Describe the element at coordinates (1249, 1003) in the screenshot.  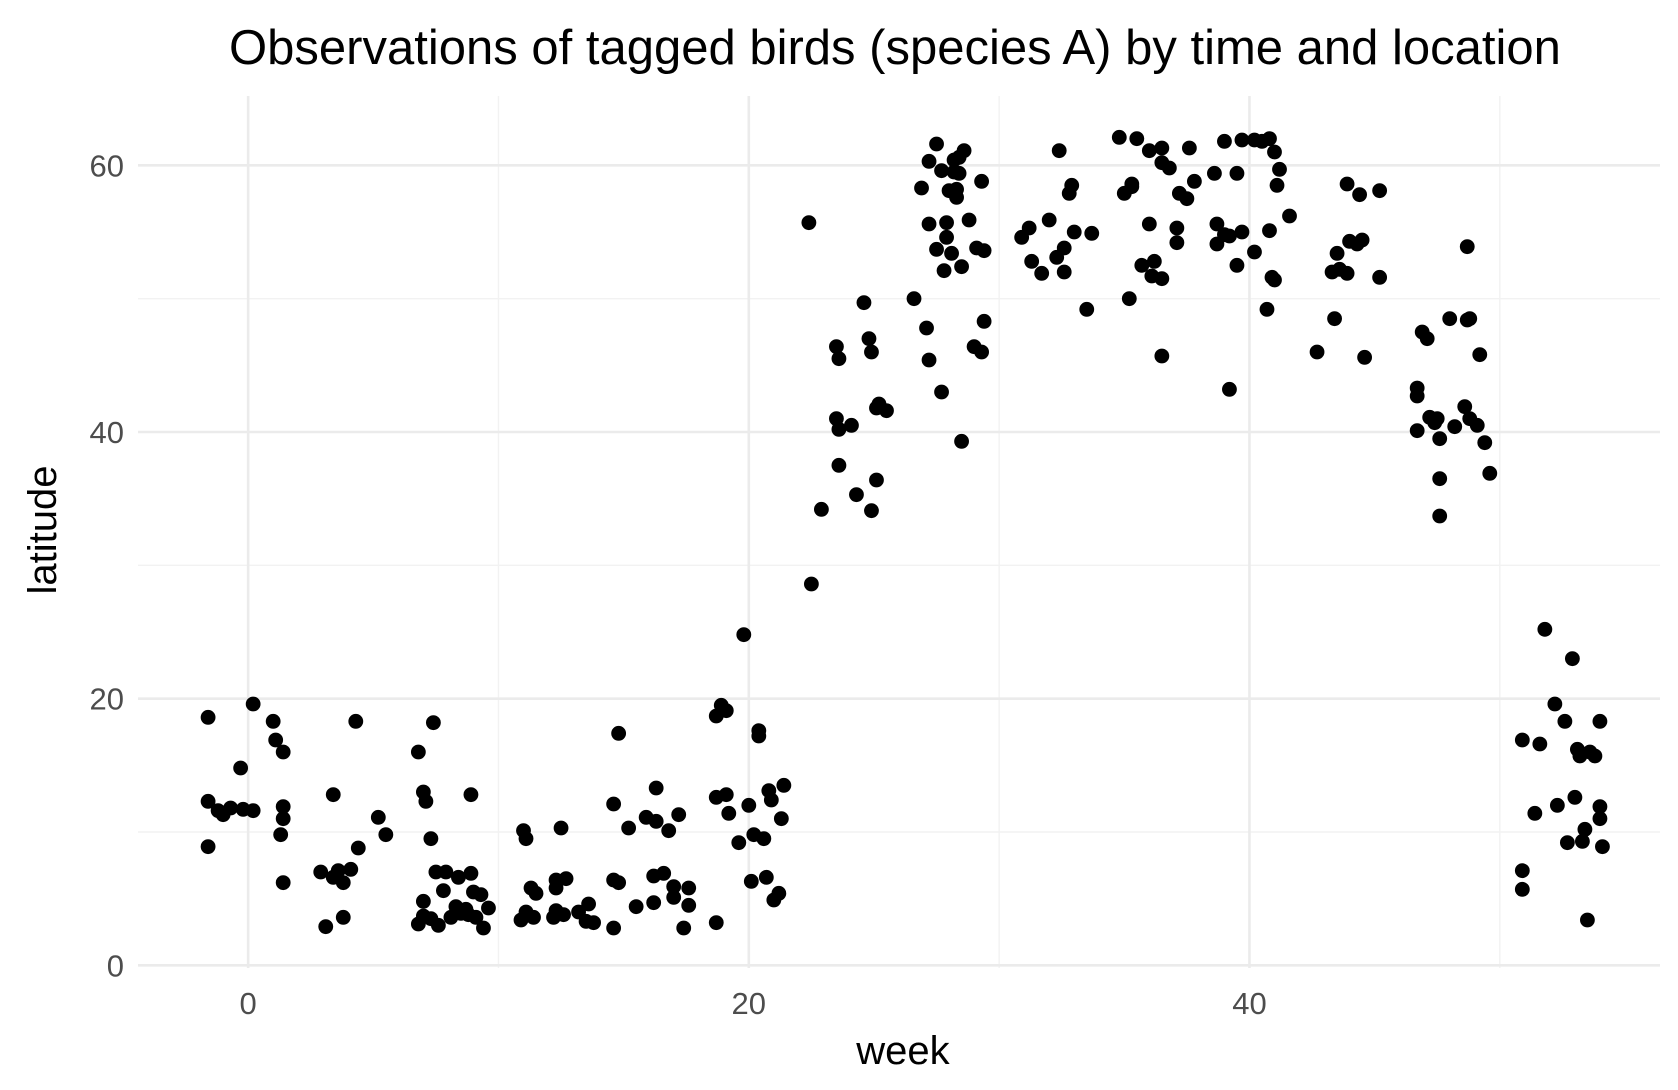
I see `x-tick-label: 40` at that location.